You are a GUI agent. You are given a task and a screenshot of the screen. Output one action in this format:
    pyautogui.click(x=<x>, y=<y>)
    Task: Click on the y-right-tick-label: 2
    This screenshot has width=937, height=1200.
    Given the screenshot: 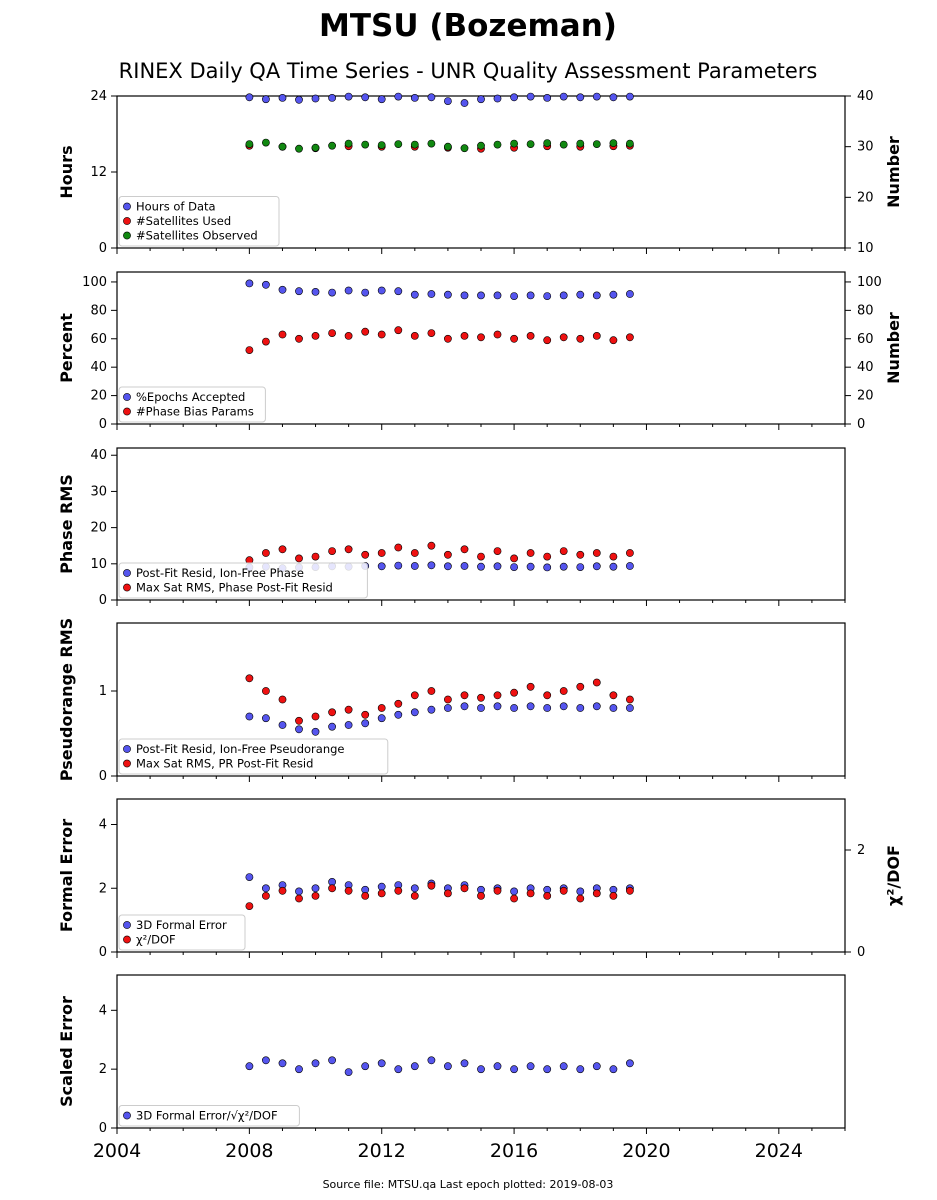 What is the action you would take?
    pyautogui.click(x=861, y=850)
    